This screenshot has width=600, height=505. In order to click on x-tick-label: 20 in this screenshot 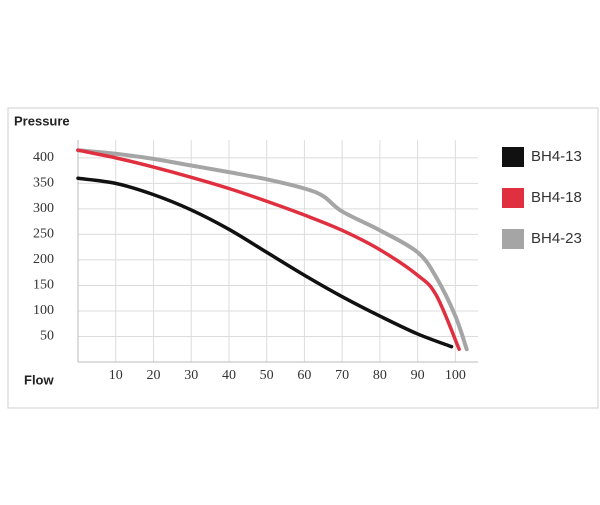, I will do `click(153, 375)`.